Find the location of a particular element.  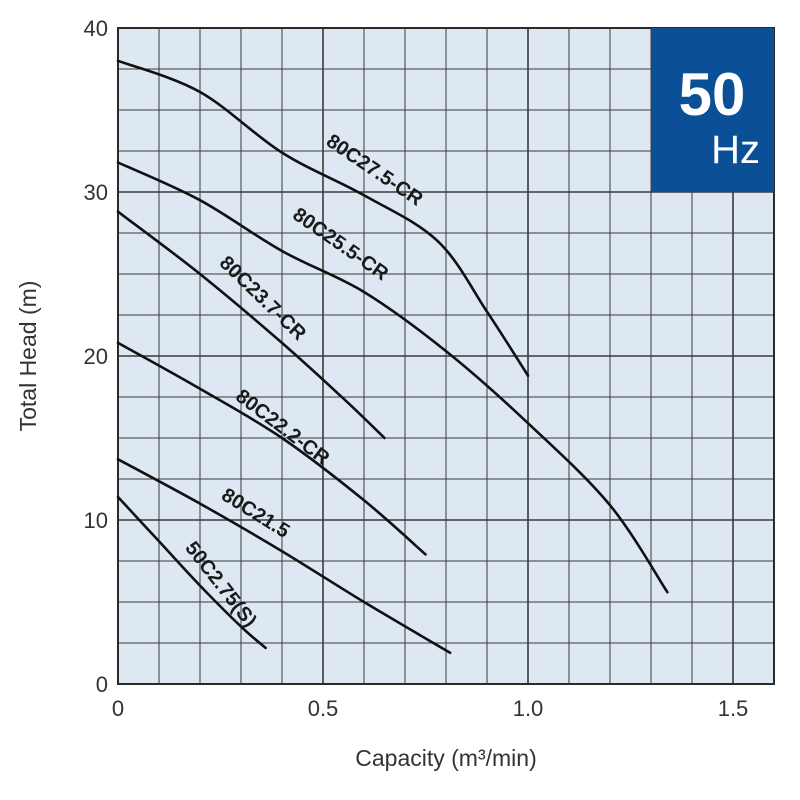

series-line-50c2-75-s- is located at coordinates (191, 572).